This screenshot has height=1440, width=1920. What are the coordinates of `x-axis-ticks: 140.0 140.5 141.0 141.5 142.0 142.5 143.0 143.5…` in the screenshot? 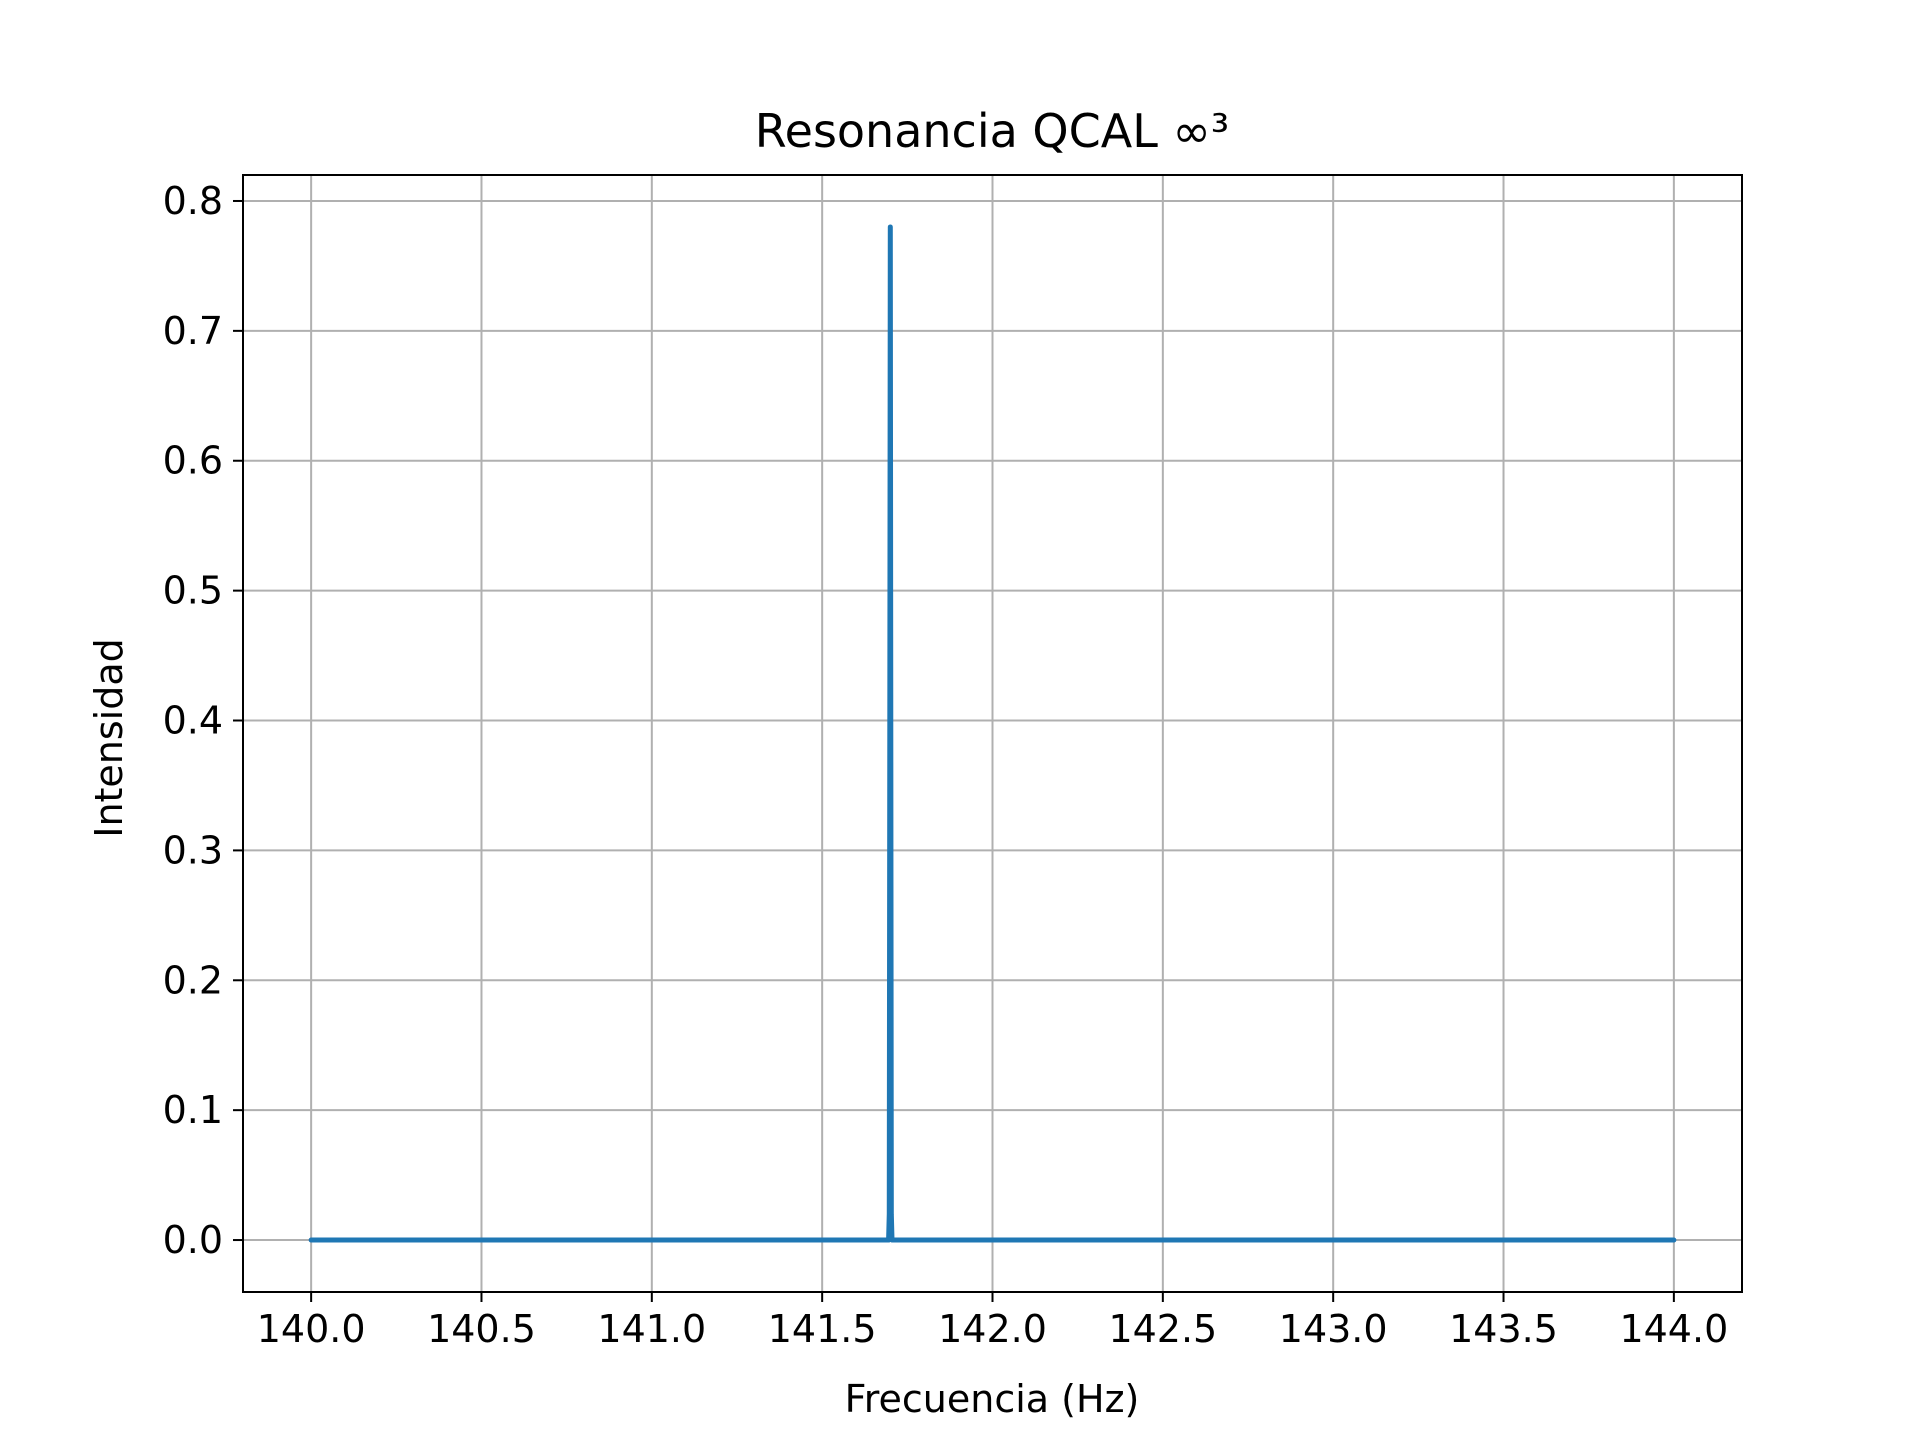 It's located at (992, 1321).